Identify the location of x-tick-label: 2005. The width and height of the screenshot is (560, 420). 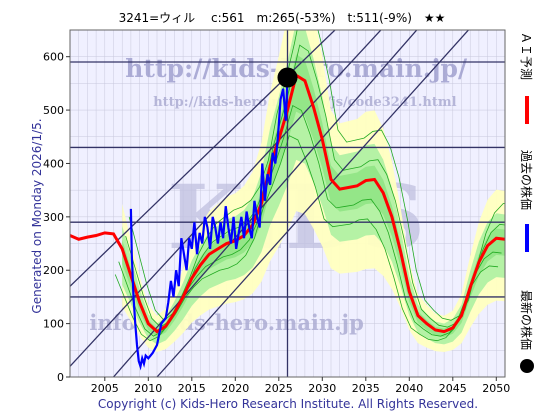
(105, 388).